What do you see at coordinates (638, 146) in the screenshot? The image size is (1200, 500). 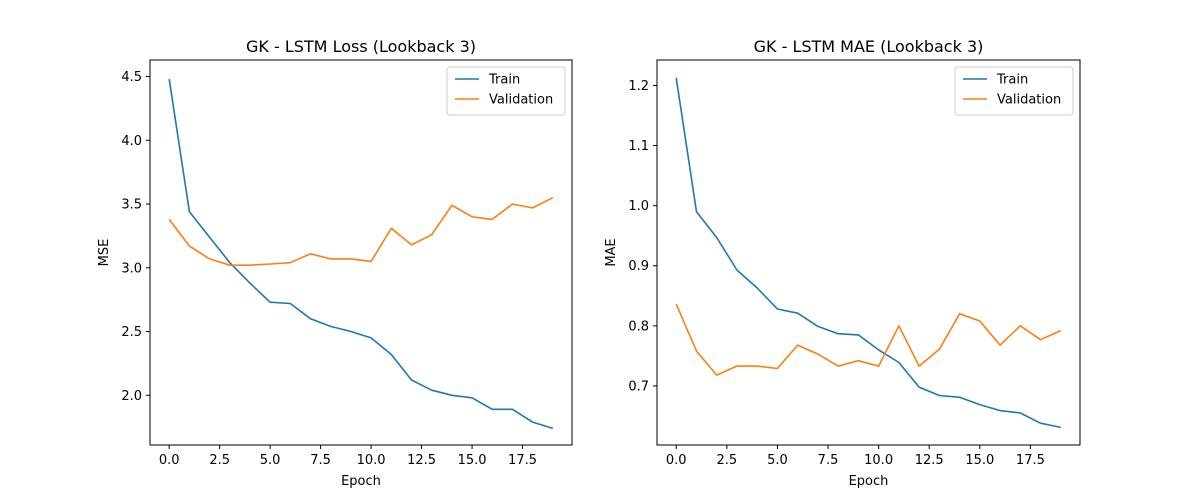 I see `y-tick-label: 1.1` at bounding box center [638, 146].